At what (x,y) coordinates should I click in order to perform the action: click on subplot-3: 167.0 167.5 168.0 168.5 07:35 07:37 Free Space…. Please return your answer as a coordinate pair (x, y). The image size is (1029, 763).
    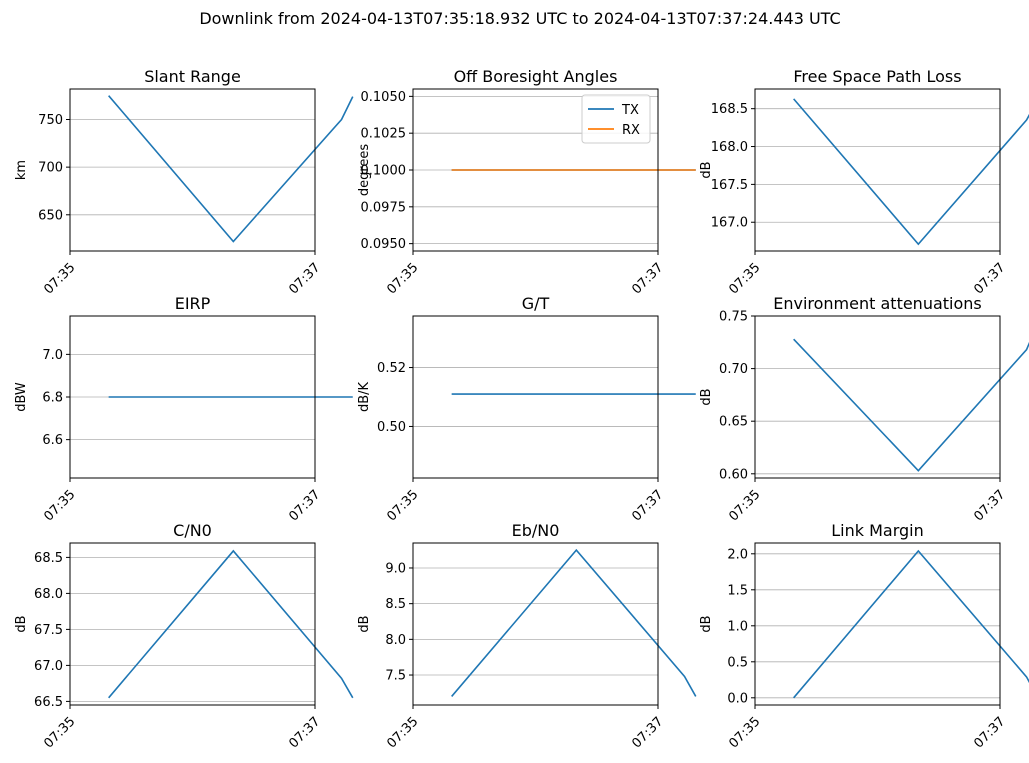
    Looking at the image, I should click on (864, 182).